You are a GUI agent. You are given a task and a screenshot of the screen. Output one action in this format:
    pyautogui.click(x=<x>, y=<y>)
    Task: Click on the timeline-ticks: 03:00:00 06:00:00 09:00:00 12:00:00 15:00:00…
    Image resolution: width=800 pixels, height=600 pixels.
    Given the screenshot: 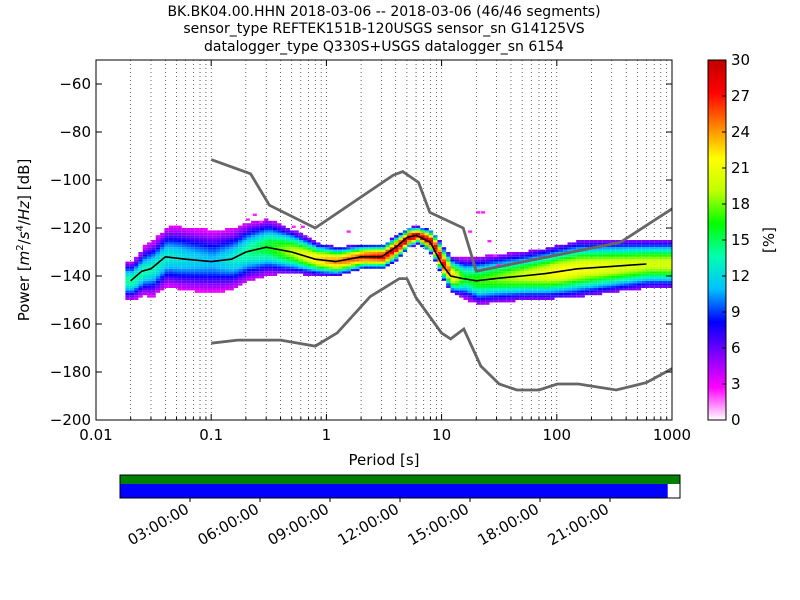 What is the action you would take?
    pyautogui.click(x=368, y=523)
    